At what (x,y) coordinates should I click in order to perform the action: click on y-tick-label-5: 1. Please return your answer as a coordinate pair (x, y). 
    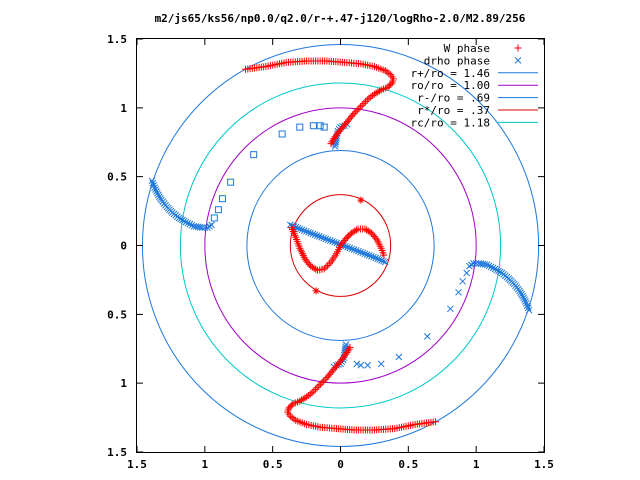
    Looking at the image, I should click on (123, 108).